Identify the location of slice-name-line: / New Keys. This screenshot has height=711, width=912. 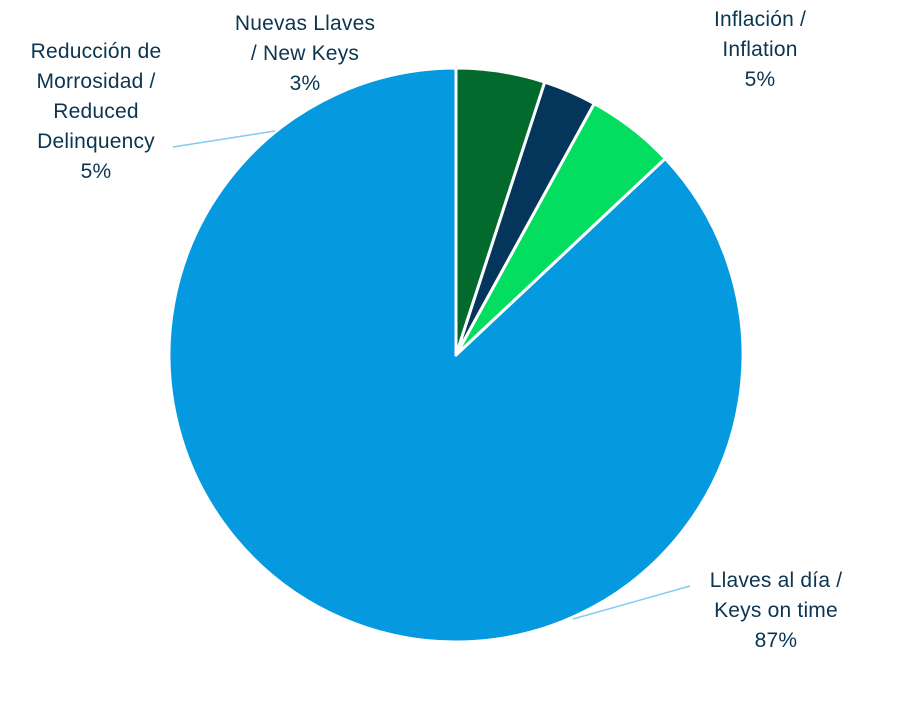
(305, 53).